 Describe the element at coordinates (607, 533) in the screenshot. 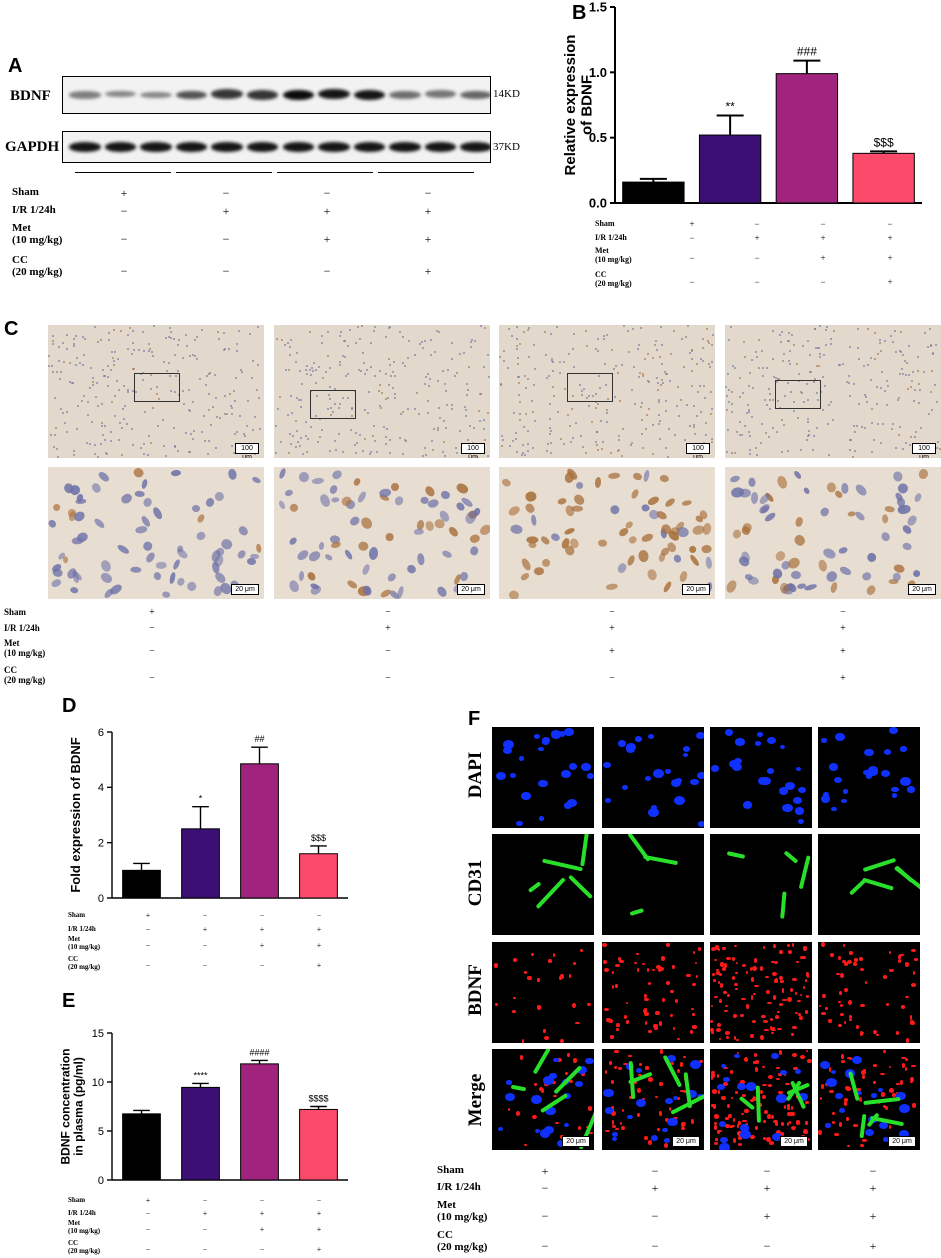

I see `ihc-high-mag-image: 20 μm` at that location.